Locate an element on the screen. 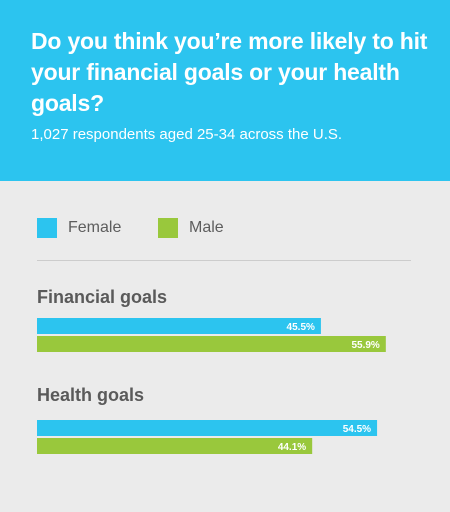 This screenshot has height=512, width=450. bar-label-financial-female: 45.5% is located at coordinates (301, 327).